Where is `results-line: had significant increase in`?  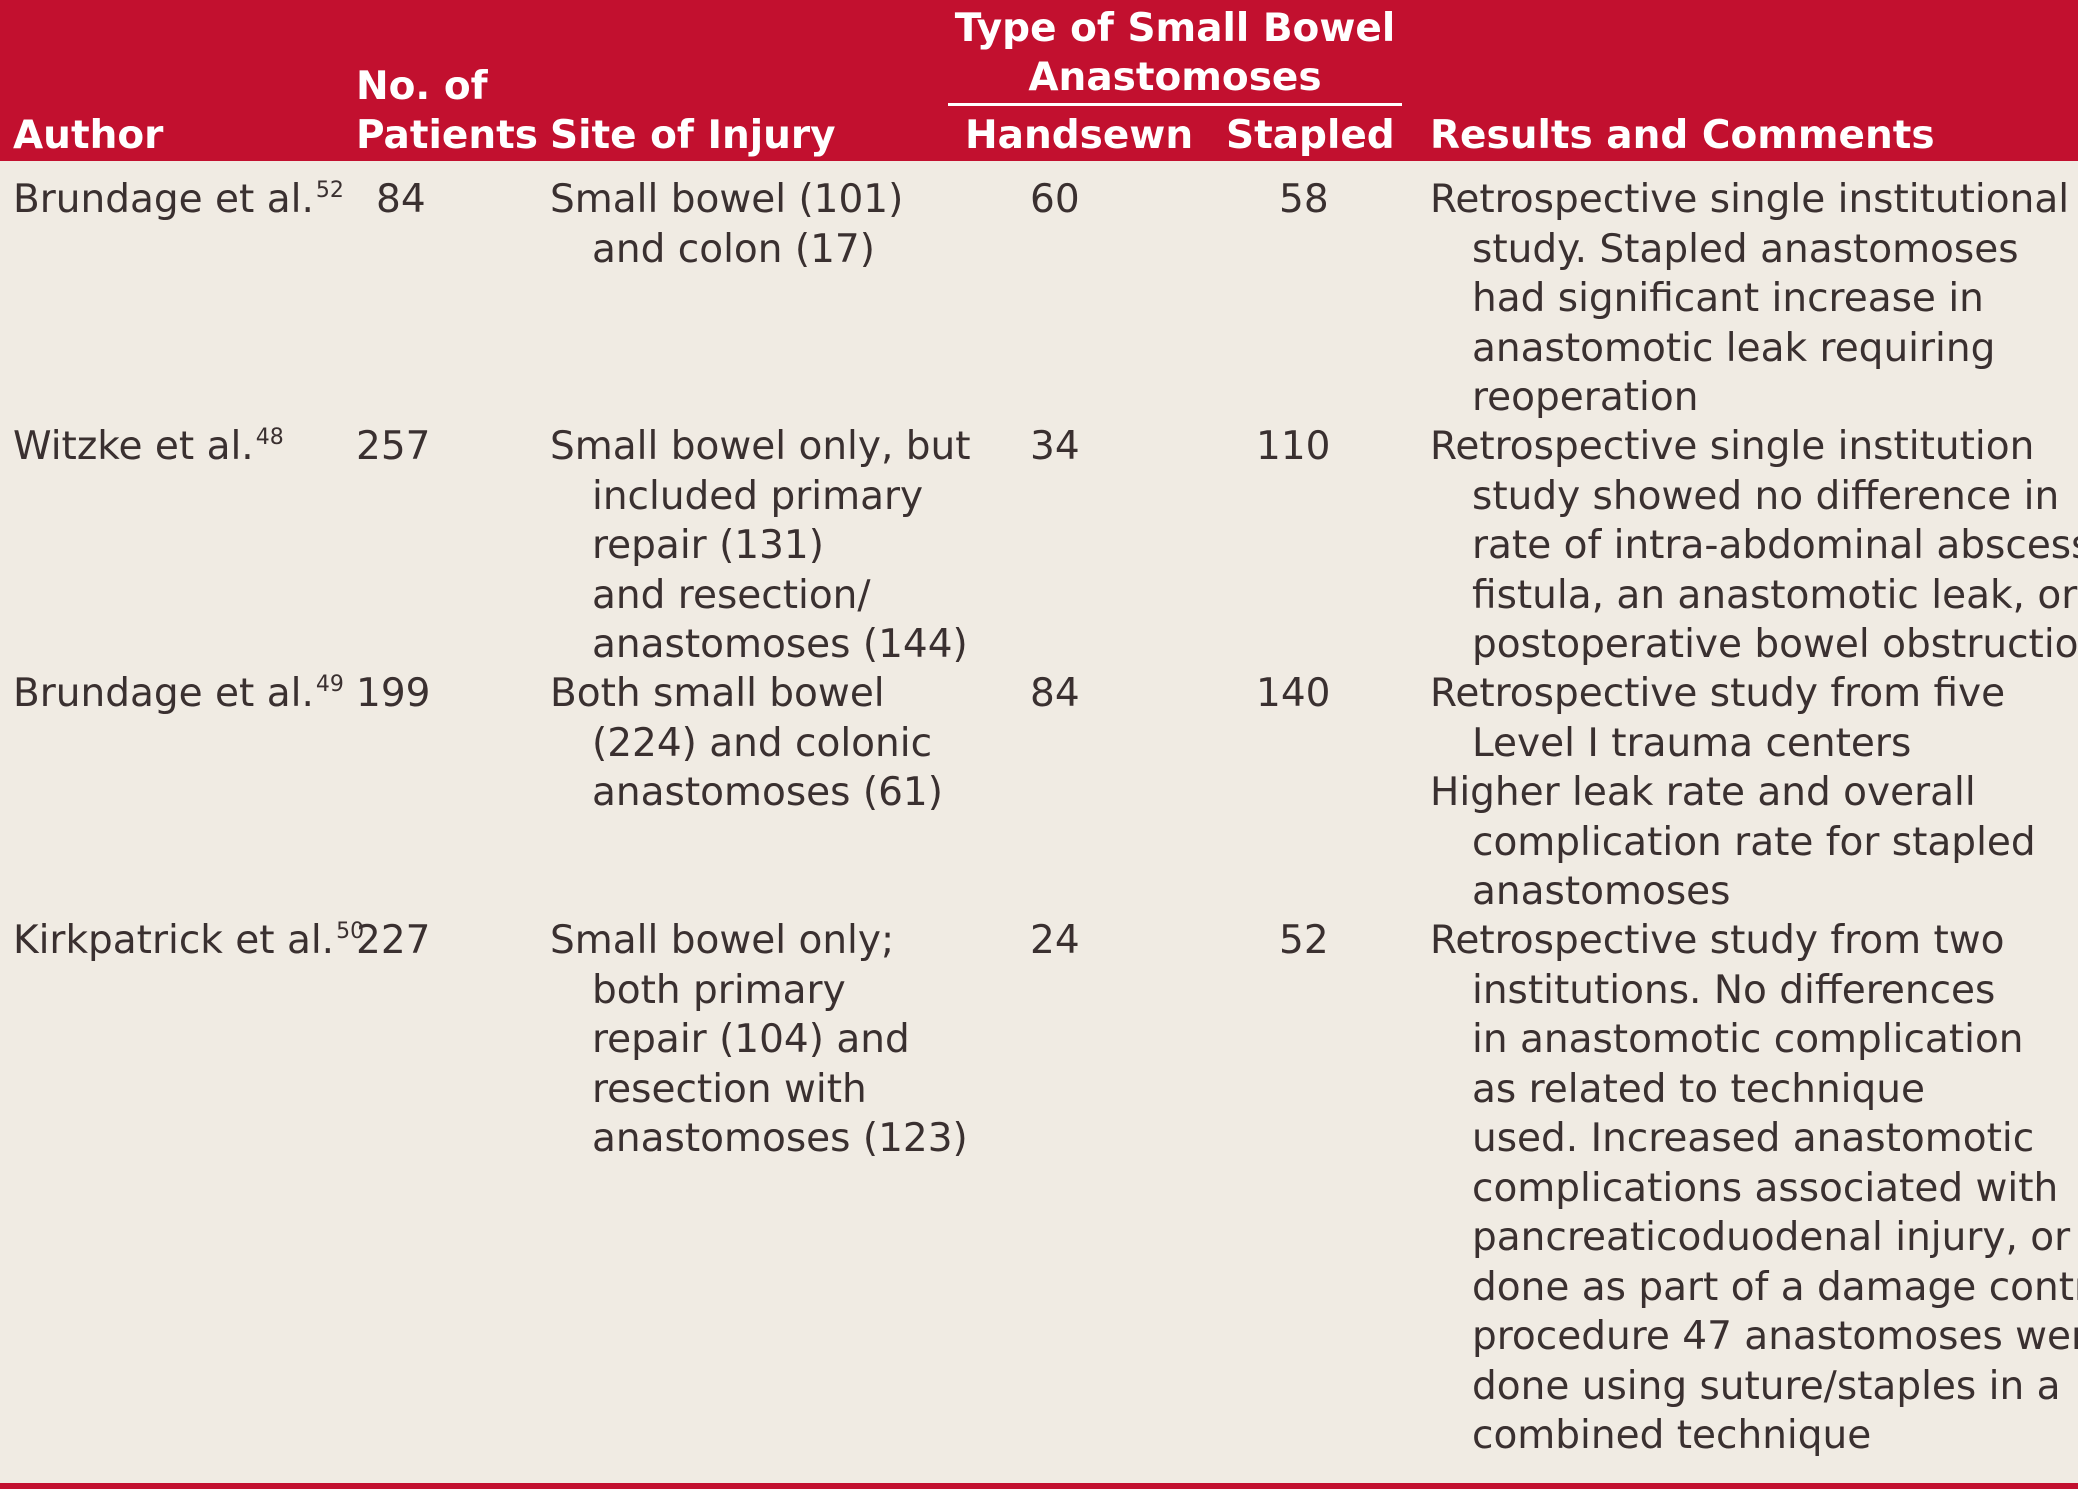 results-line: had significant increase in is located at coordinates (1728, 298).